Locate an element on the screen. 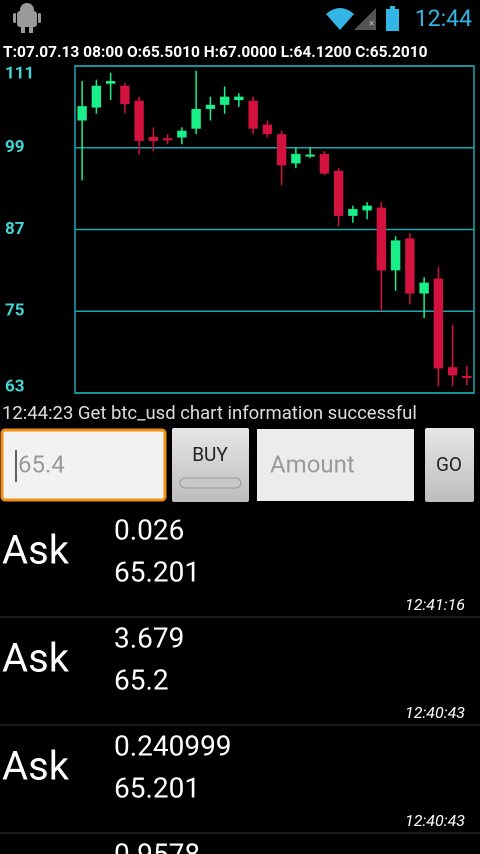  order-amount: 0.240999 is located at coordinates (173, 745).